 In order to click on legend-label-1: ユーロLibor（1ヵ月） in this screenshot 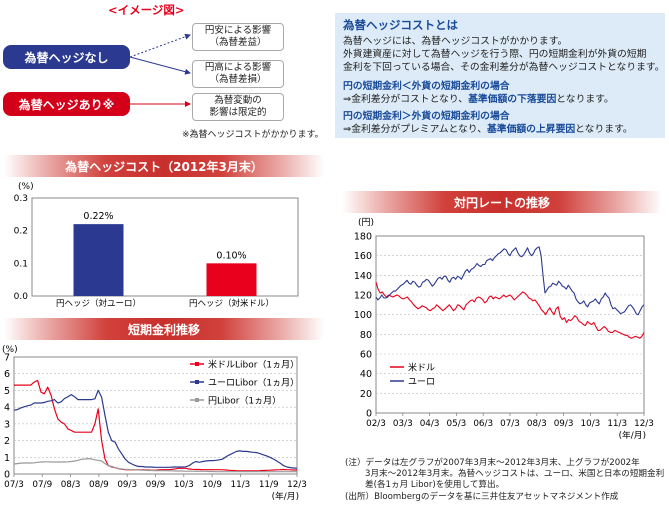, I will do `click(253, 383)`.